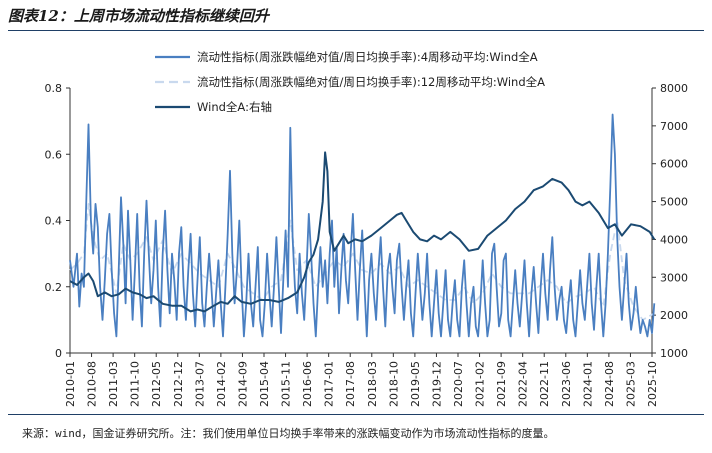  What do you see at coordinates (674, 202) in the screenshot?
I see `y-right-tick-label: 5000` at bounding box center [674, 202].